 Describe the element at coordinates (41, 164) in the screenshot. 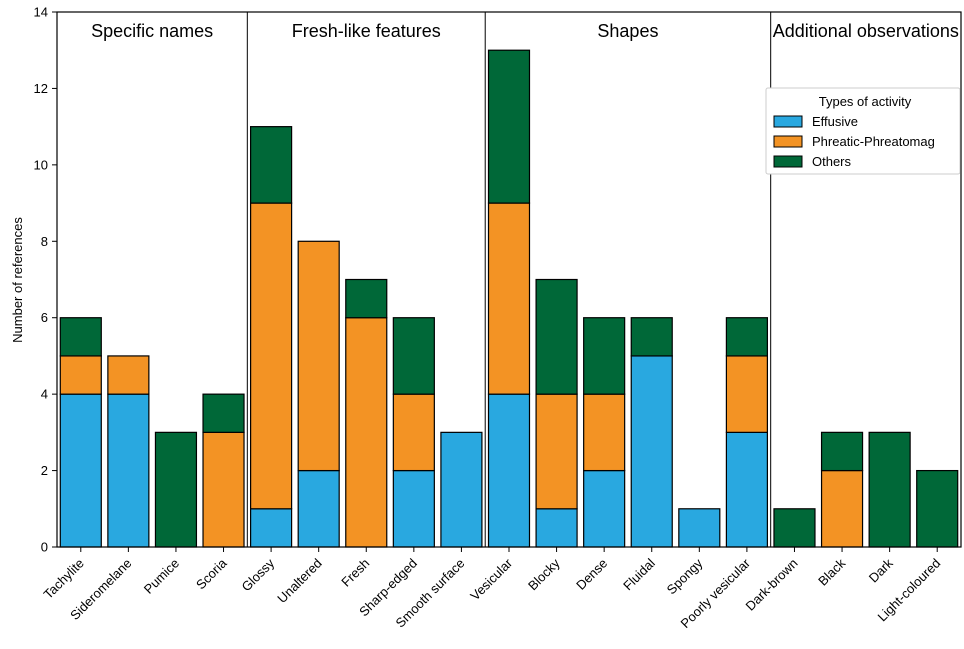

I see `y-tick-label: 10` at that location.